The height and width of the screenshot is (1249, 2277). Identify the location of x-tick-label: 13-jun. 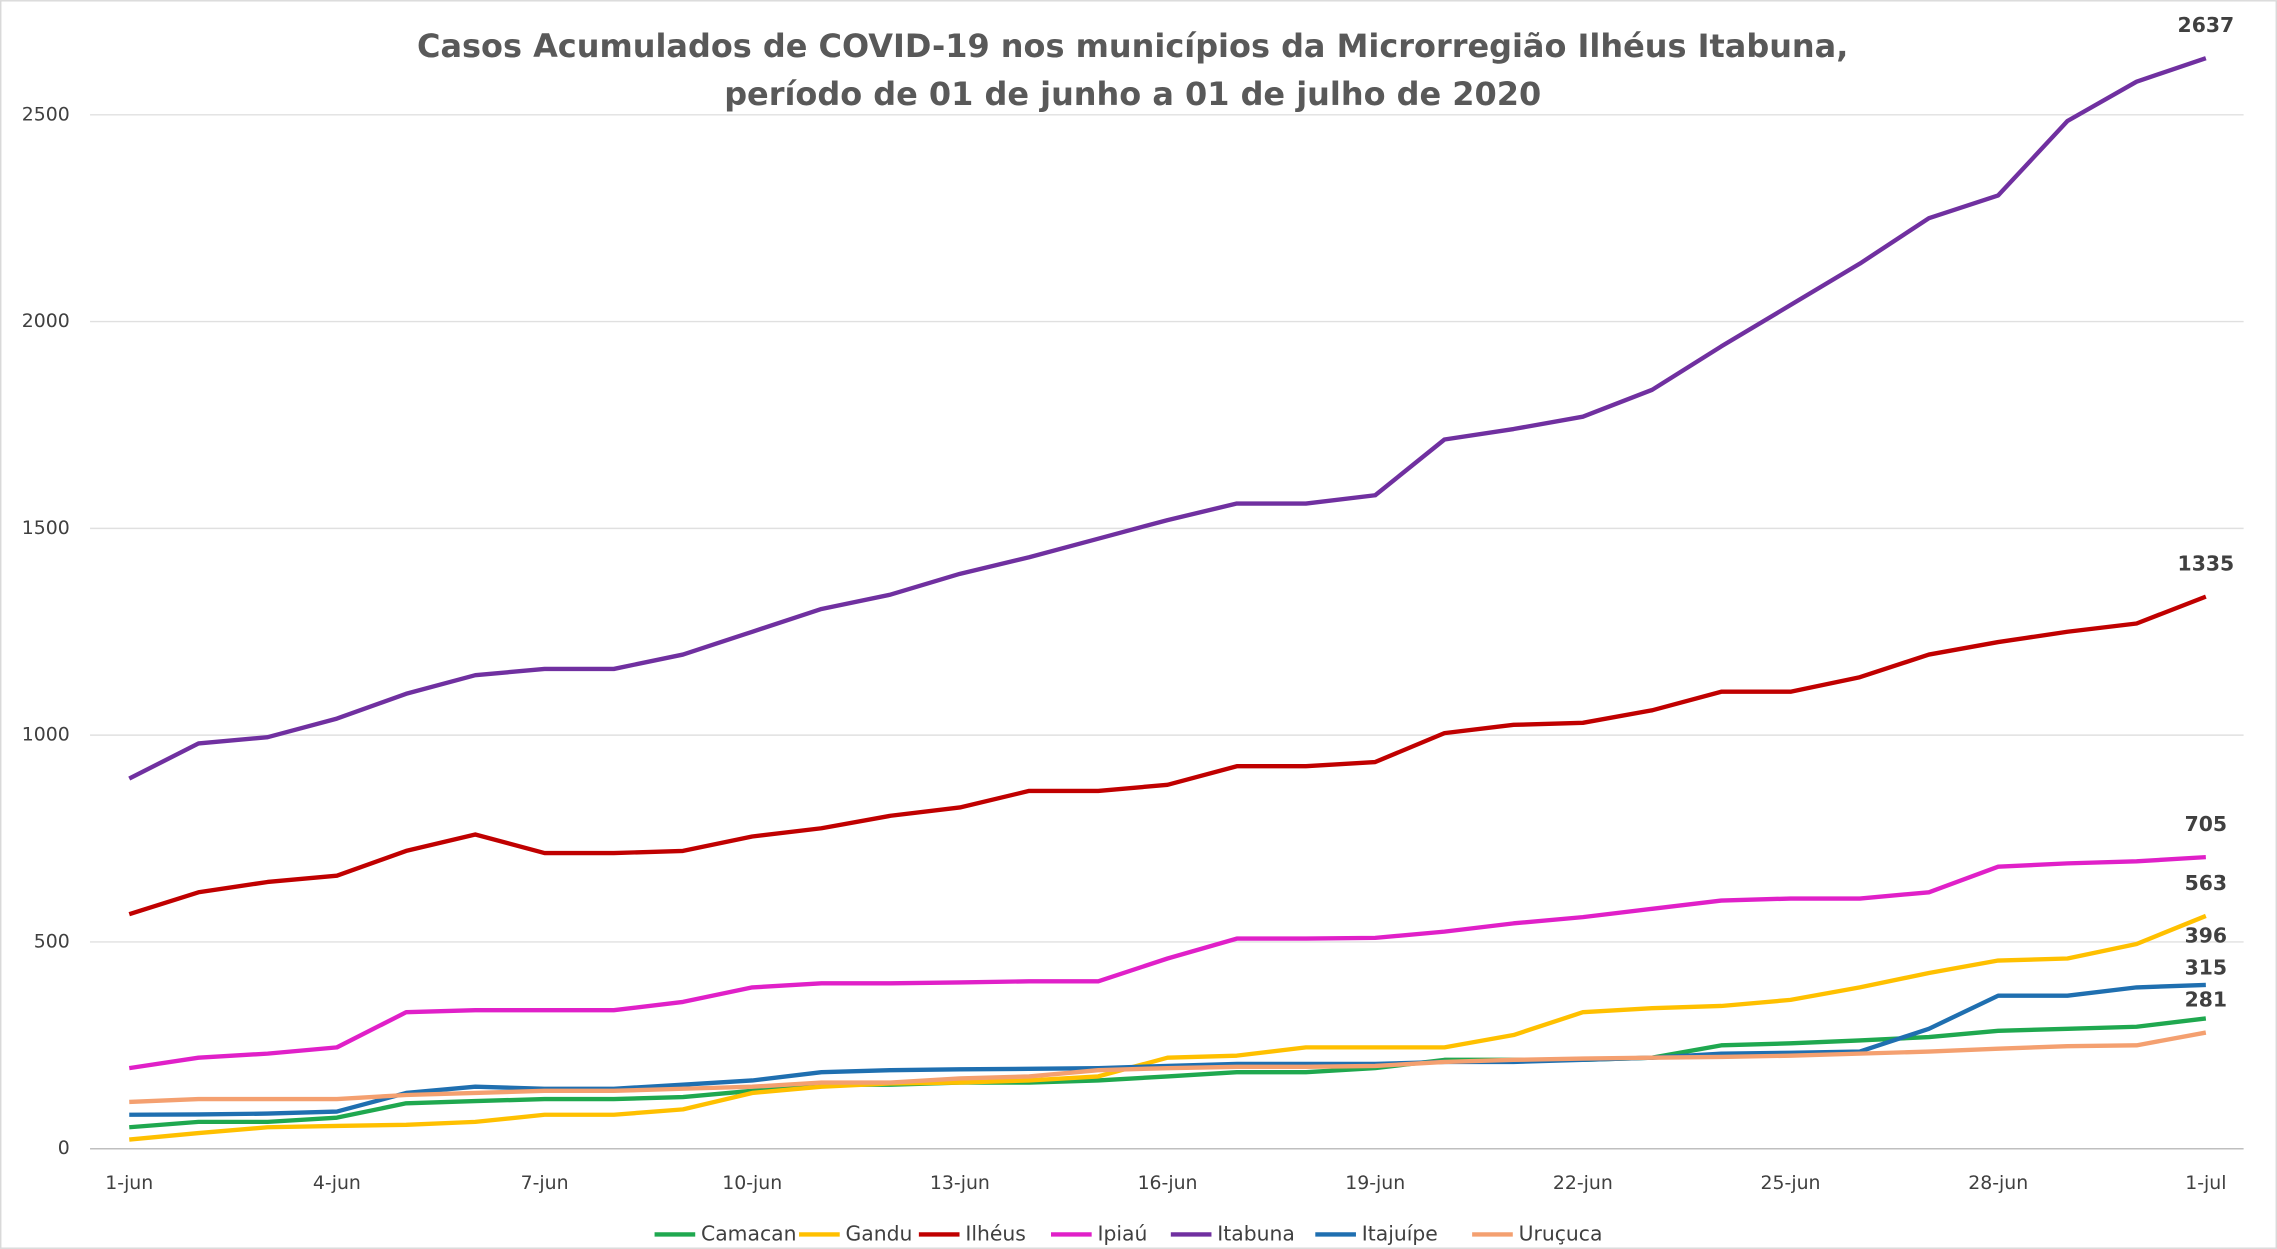
(960, 1183).